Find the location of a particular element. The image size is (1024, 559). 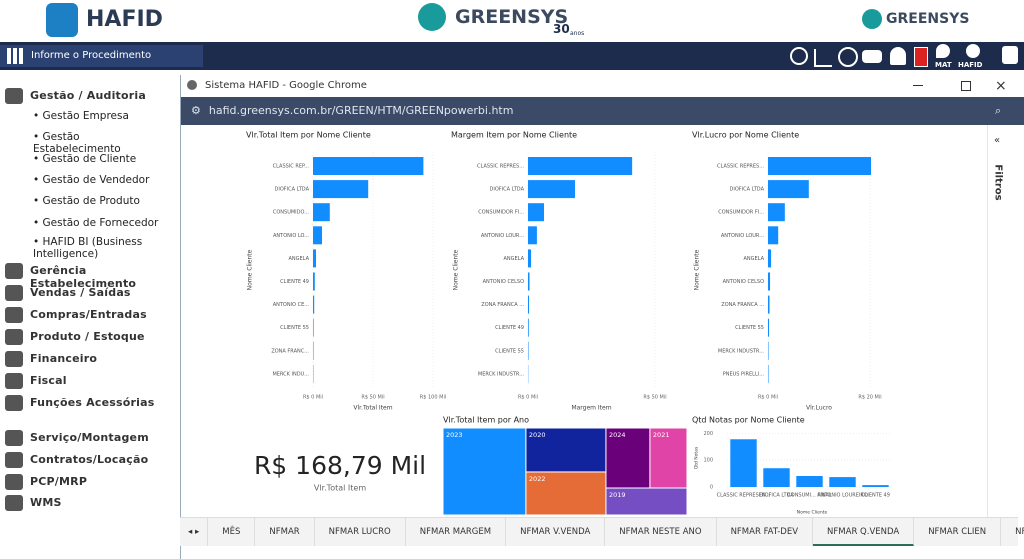

logo-right: GREENSYS is located at coordinates (928, 19).